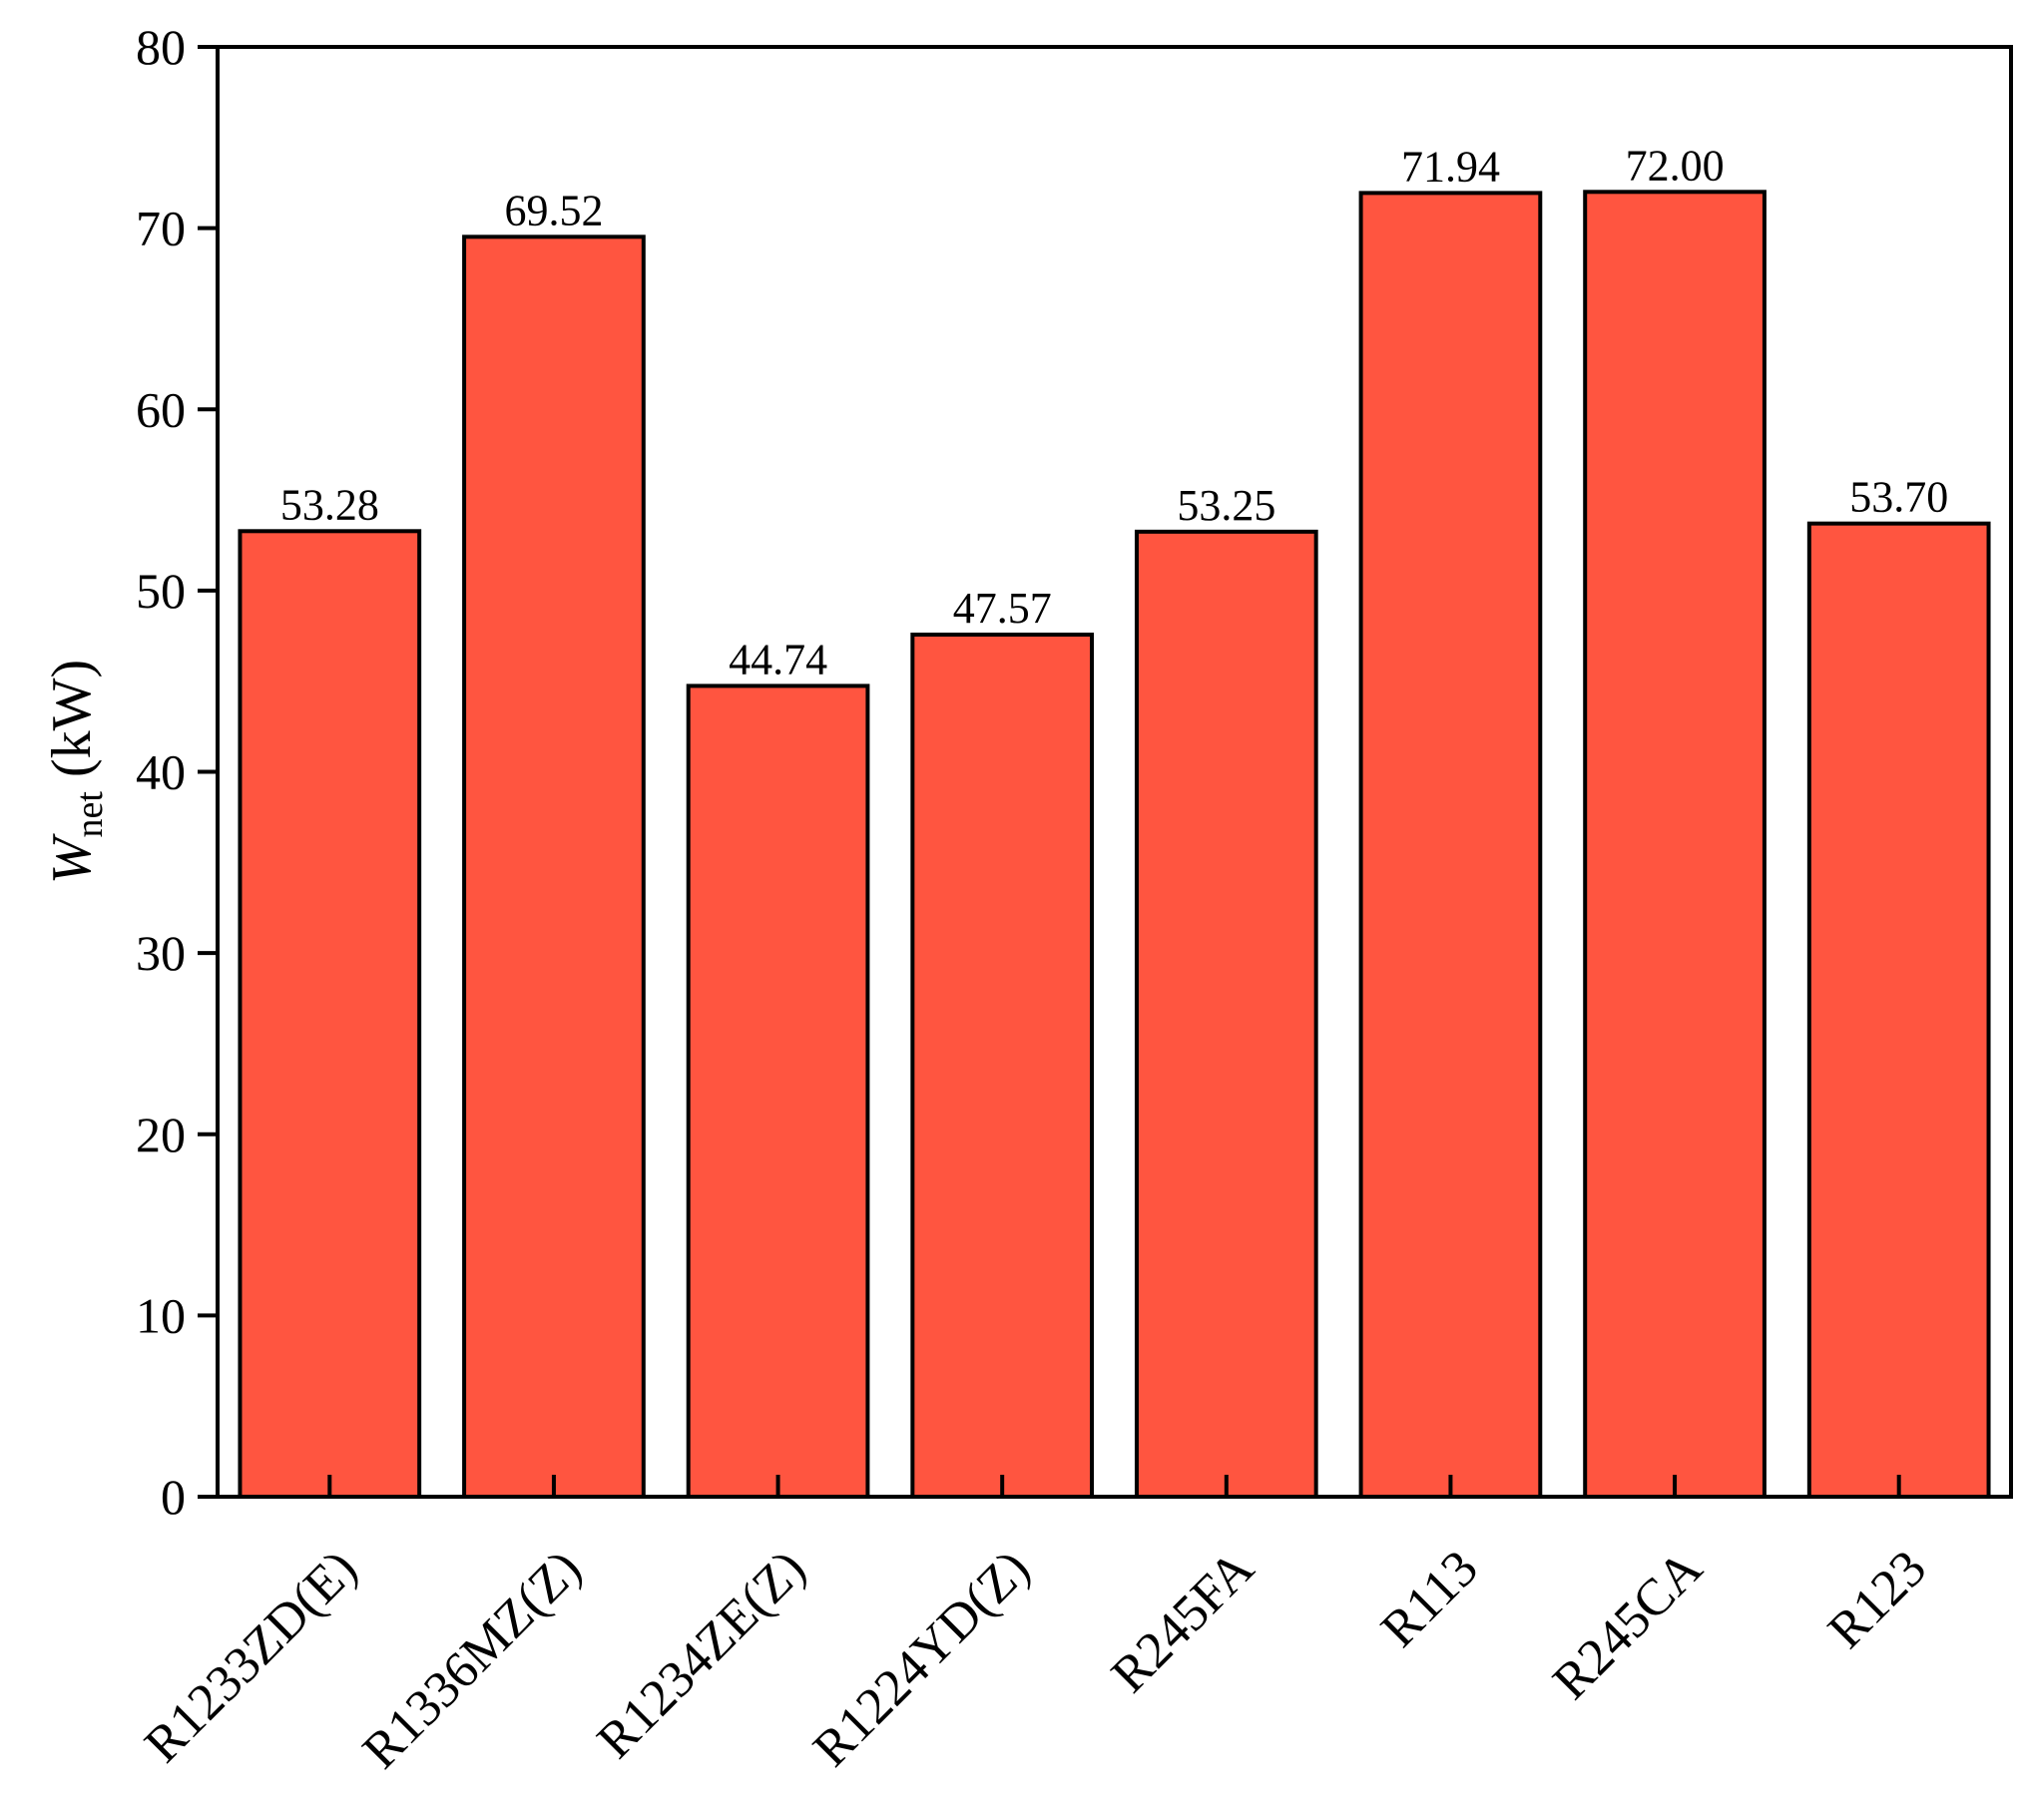 The width and height of the screenshot is (2024, 1820). I want to click on data-label-3: 47.57, so click(1002, 608).